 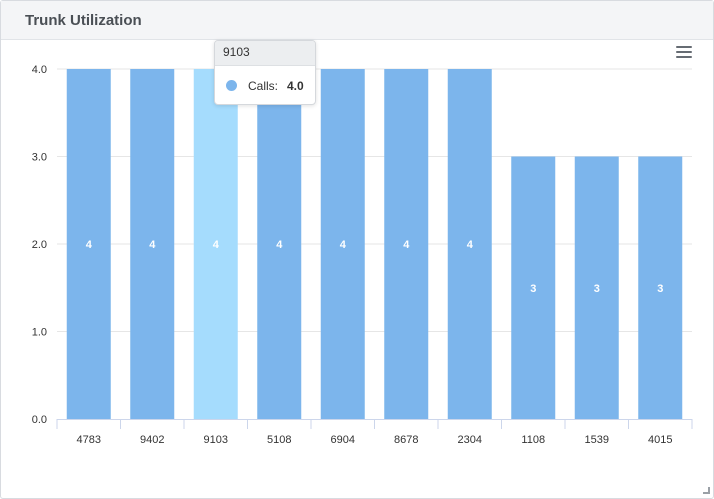 I want to click on x-tick-label: 8678, so click(x=406, y=440).